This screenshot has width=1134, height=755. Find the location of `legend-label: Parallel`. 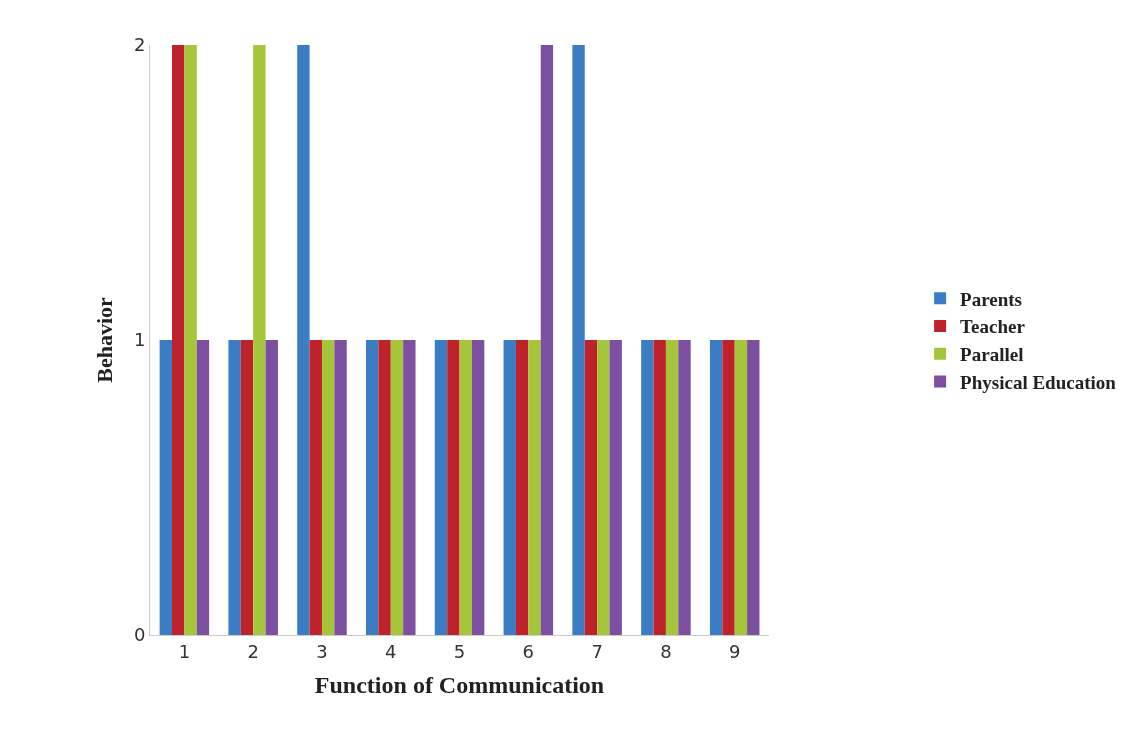

legend-label: Parallel is located at coordinates (992, 355).